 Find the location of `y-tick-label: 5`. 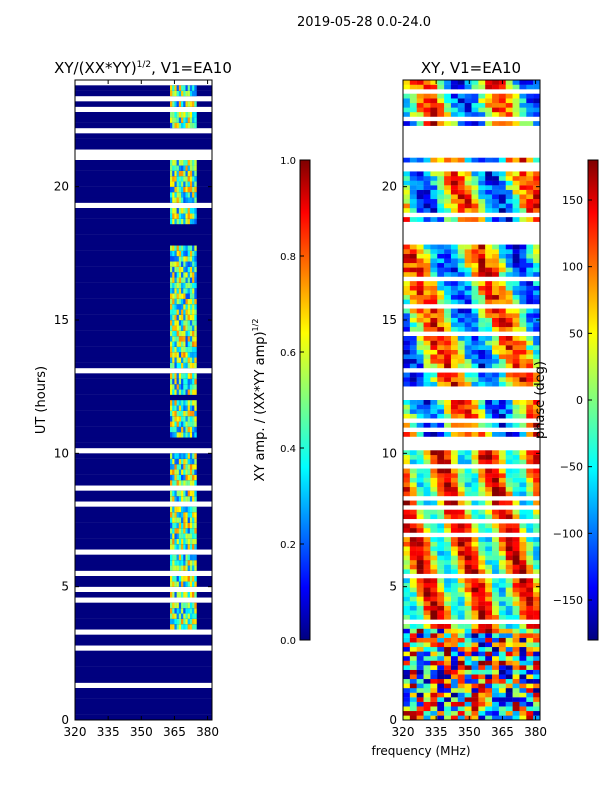

y-tick-label: 5 is located at coordinates (65, 587).